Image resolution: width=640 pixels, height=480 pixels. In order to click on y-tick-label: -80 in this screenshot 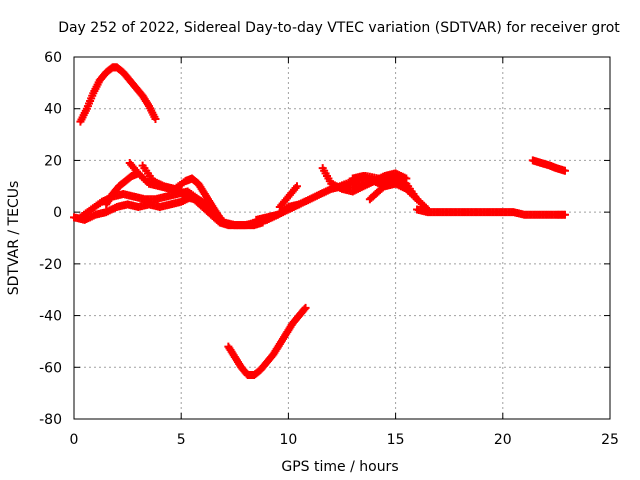, I will do `click(50, 420)`.